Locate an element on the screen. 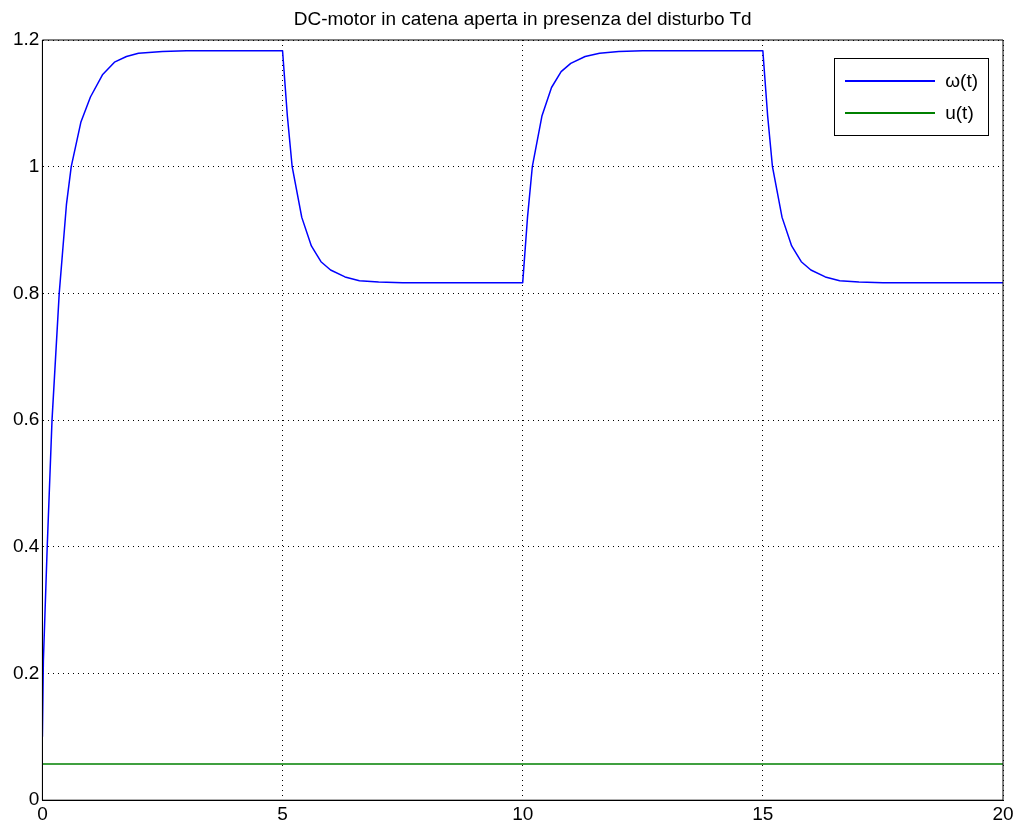  legend-label: u(t) is located at coordinates (959, 113).